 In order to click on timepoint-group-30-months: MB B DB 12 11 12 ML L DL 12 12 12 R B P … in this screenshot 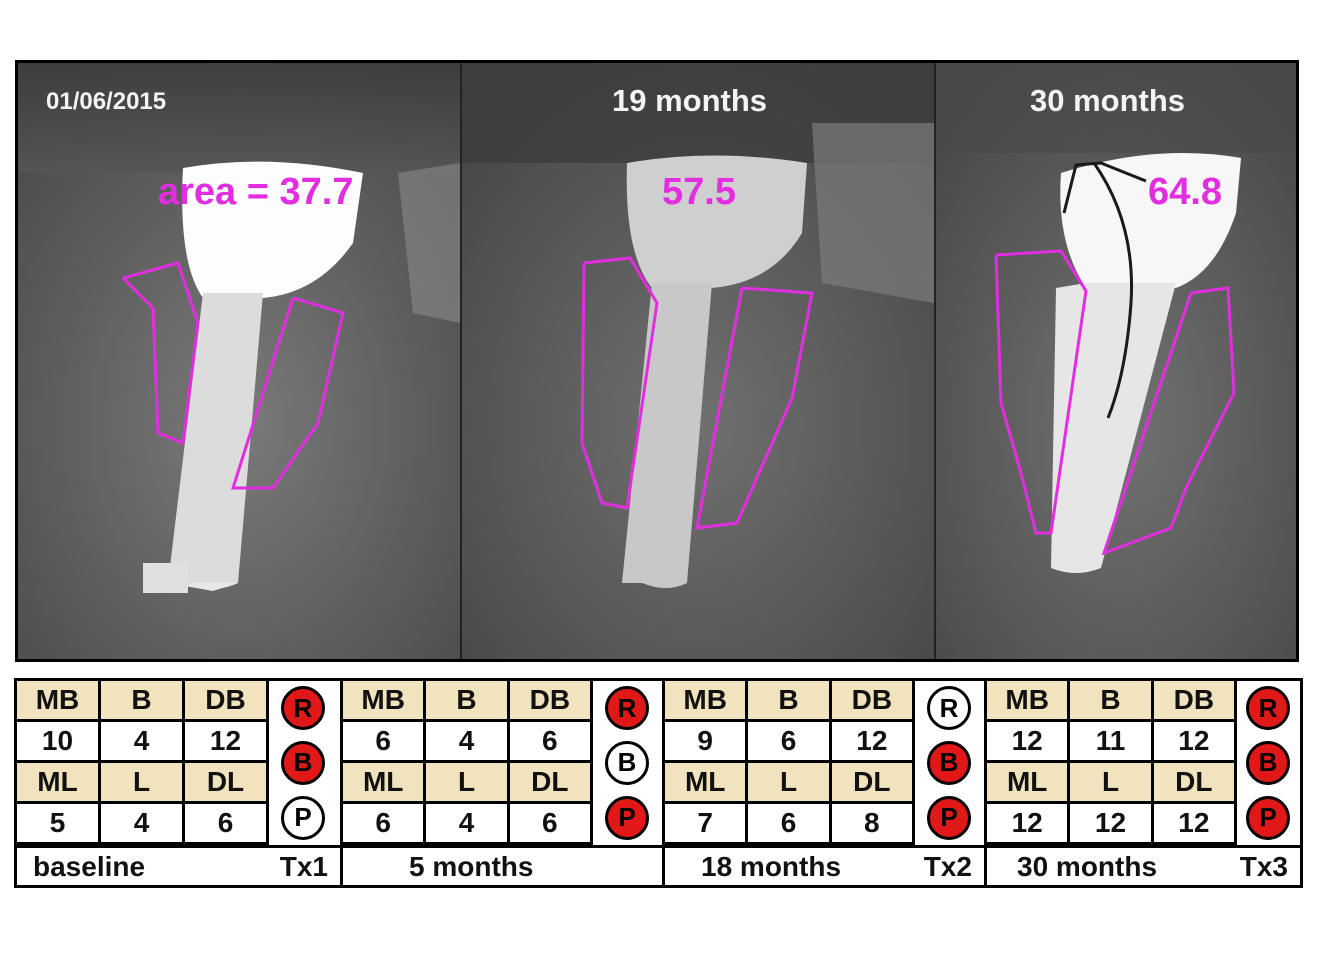, I will do `click(1143, 783)`.